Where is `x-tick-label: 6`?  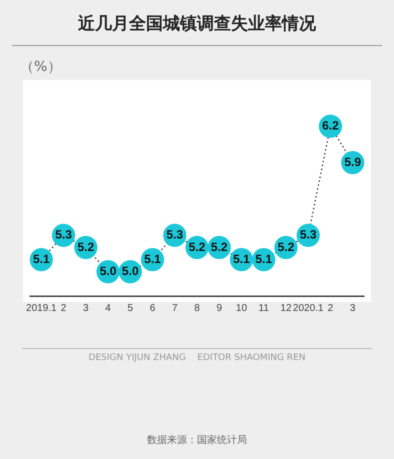
x-tick-label: 6 is located at coordinates (153, 308).